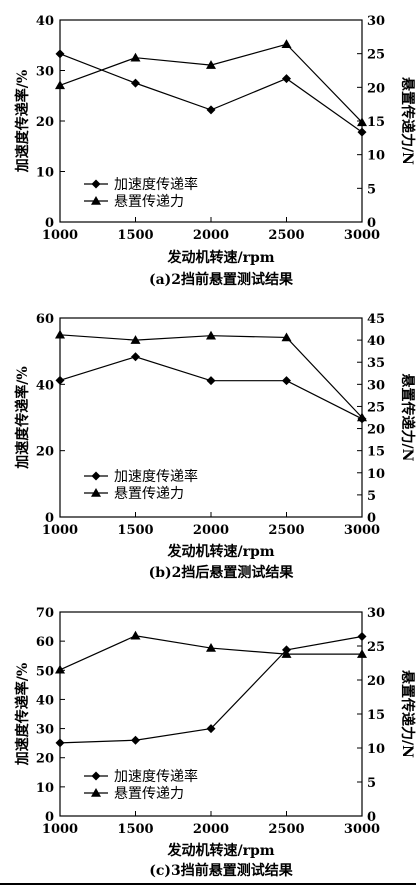 This screenshot has width=416, height=886. I want to click on y-right-tick-label: 40, so click(376, 341).